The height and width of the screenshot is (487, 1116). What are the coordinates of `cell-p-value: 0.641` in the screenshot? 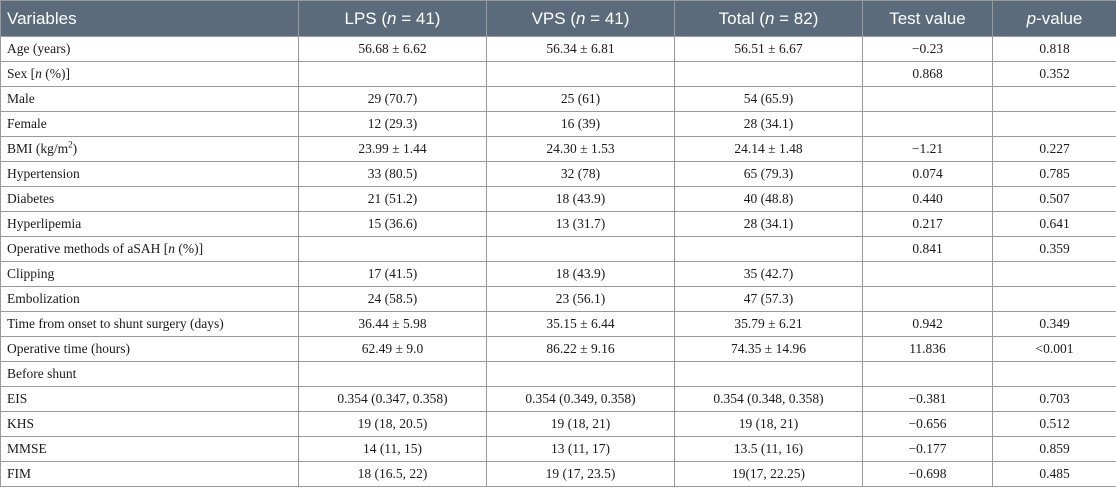 It's located at (1054, 224).